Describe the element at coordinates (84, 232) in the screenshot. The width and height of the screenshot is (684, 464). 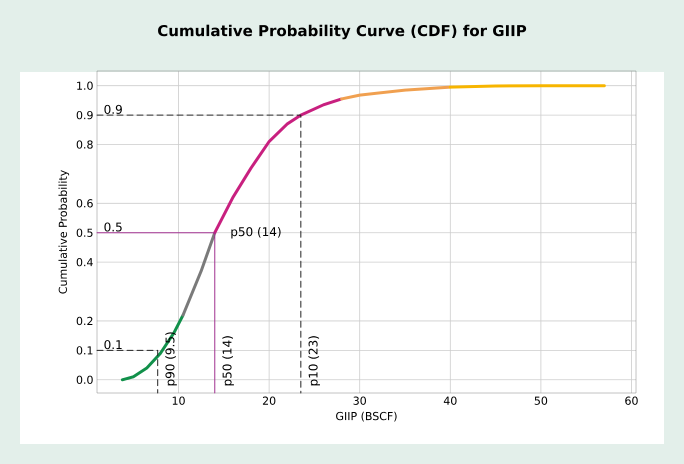
I see `y-tick-label: 0.5` at that location.